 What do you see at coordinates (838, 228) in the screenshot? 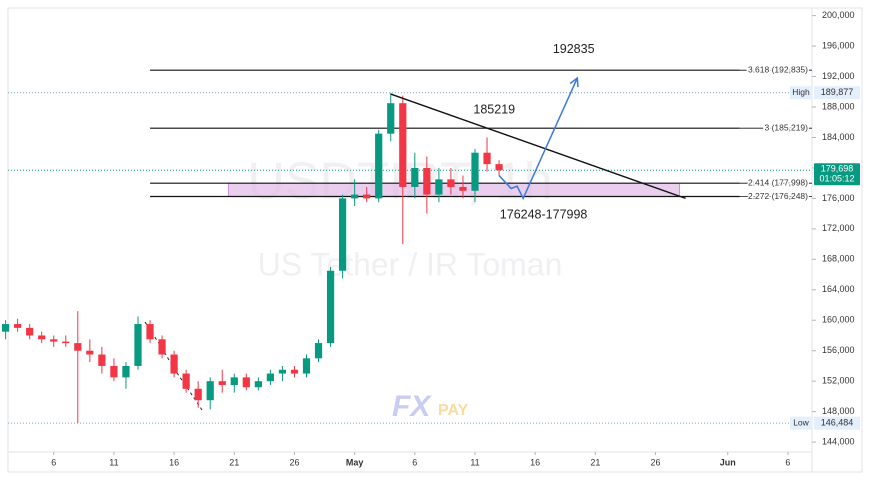
I see `y-tick-label: 172,000` at bounding box center [838, 228].